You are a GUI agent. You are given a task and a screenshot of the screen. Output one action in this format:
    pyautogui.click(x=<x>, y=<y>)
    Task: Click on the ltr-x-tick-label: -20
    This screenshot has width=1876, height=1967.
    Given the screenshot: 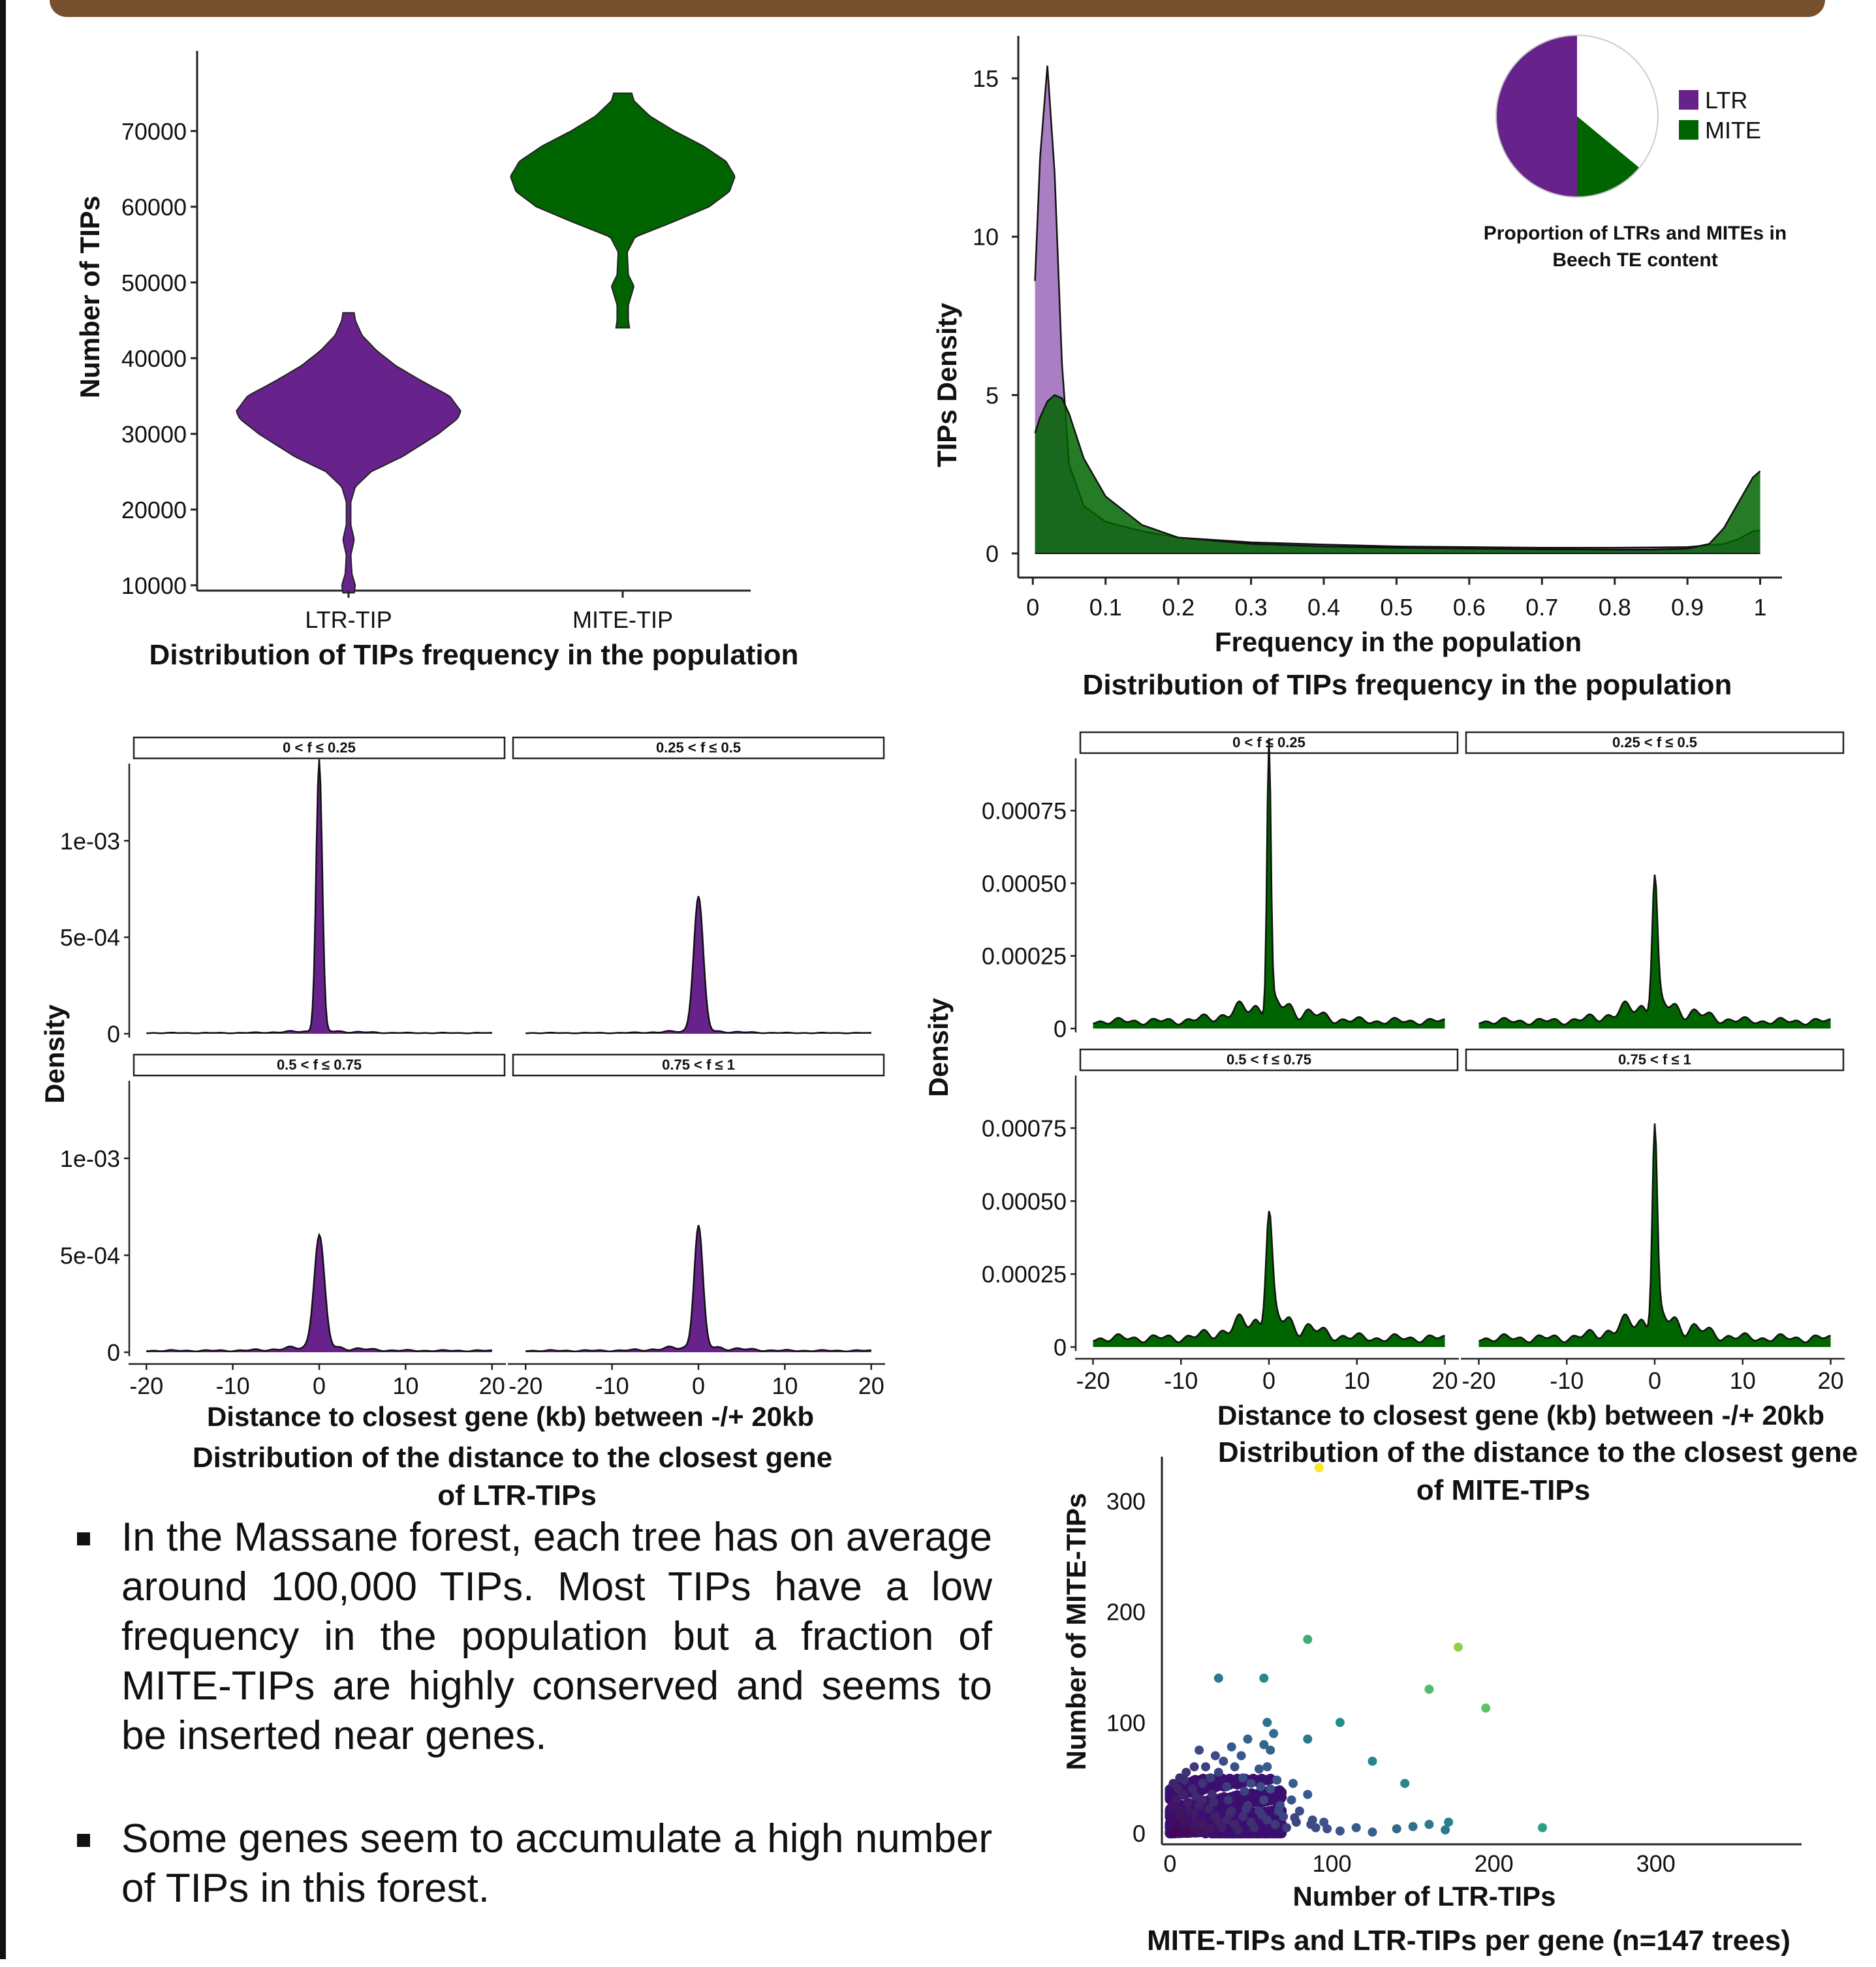 What is the action you would take?
    pyautogui.click(x=146, y=1385)
    